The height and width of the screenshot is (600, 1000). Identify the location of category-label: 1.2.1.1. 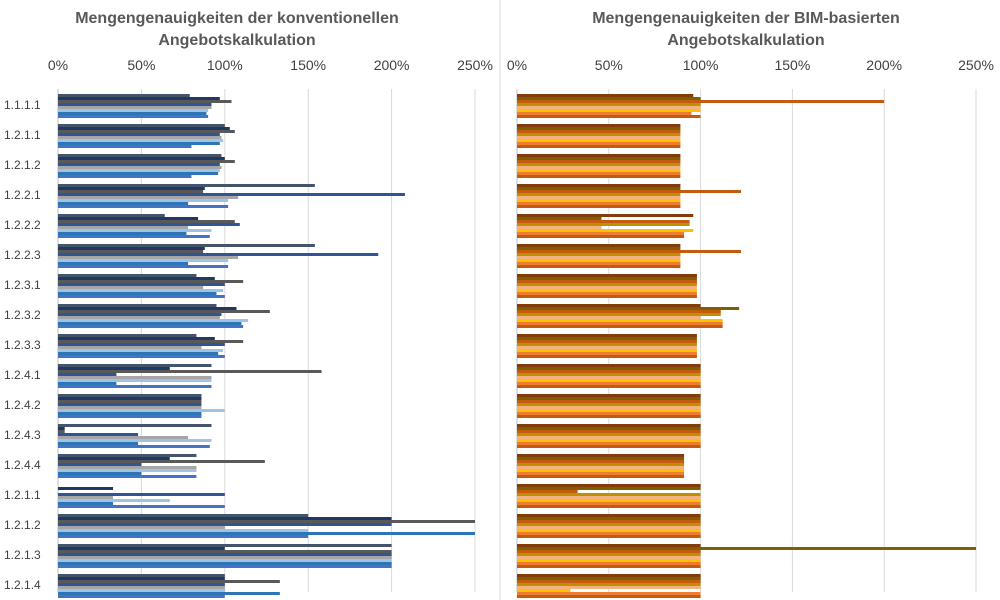
(22, 495).